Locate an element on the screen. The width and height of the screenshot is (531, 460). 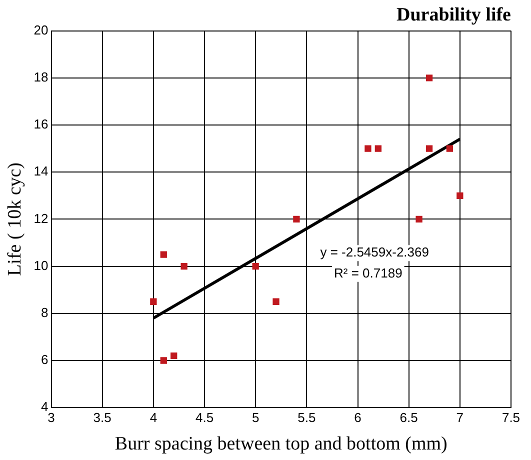
y-tick-label: 8 is located at coordinates (44, 312).